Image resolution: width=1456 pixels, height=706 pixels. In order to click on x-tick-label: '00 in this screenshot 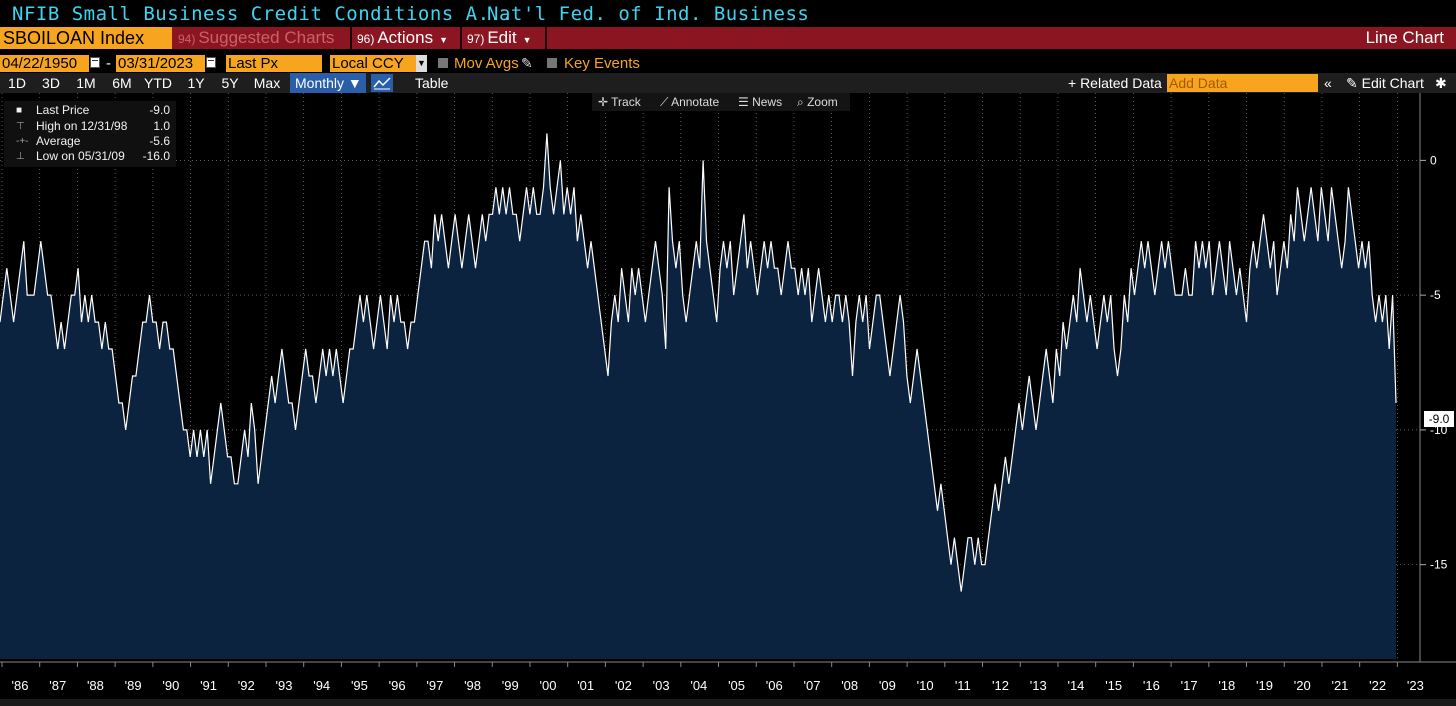, I will do `click(548, 685)`.